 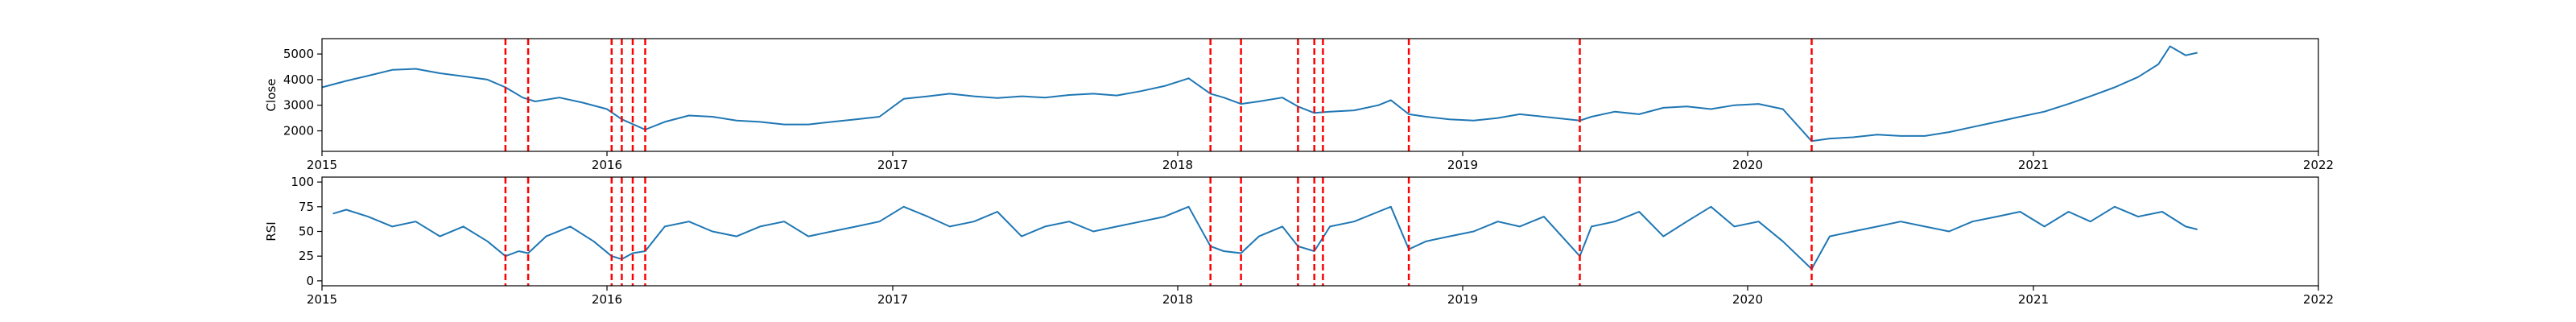 What do you see at coordinates (310, 281) in the screenshot?
I see `y-tick-label: 0` at bounding box center [310, 281].